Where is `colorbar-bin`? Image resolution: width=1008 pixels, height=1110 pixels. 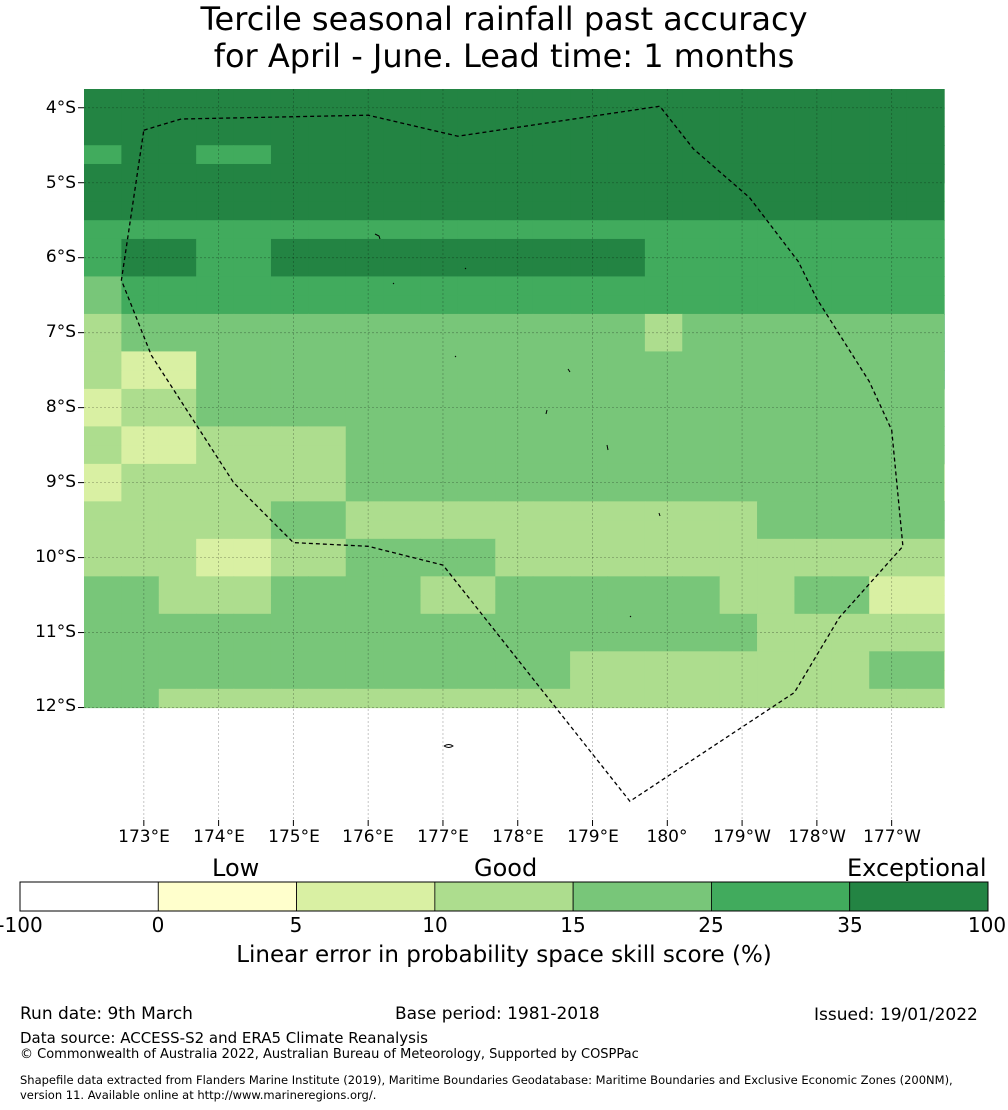
colorbar-bin is located at coordinates (227, 896).